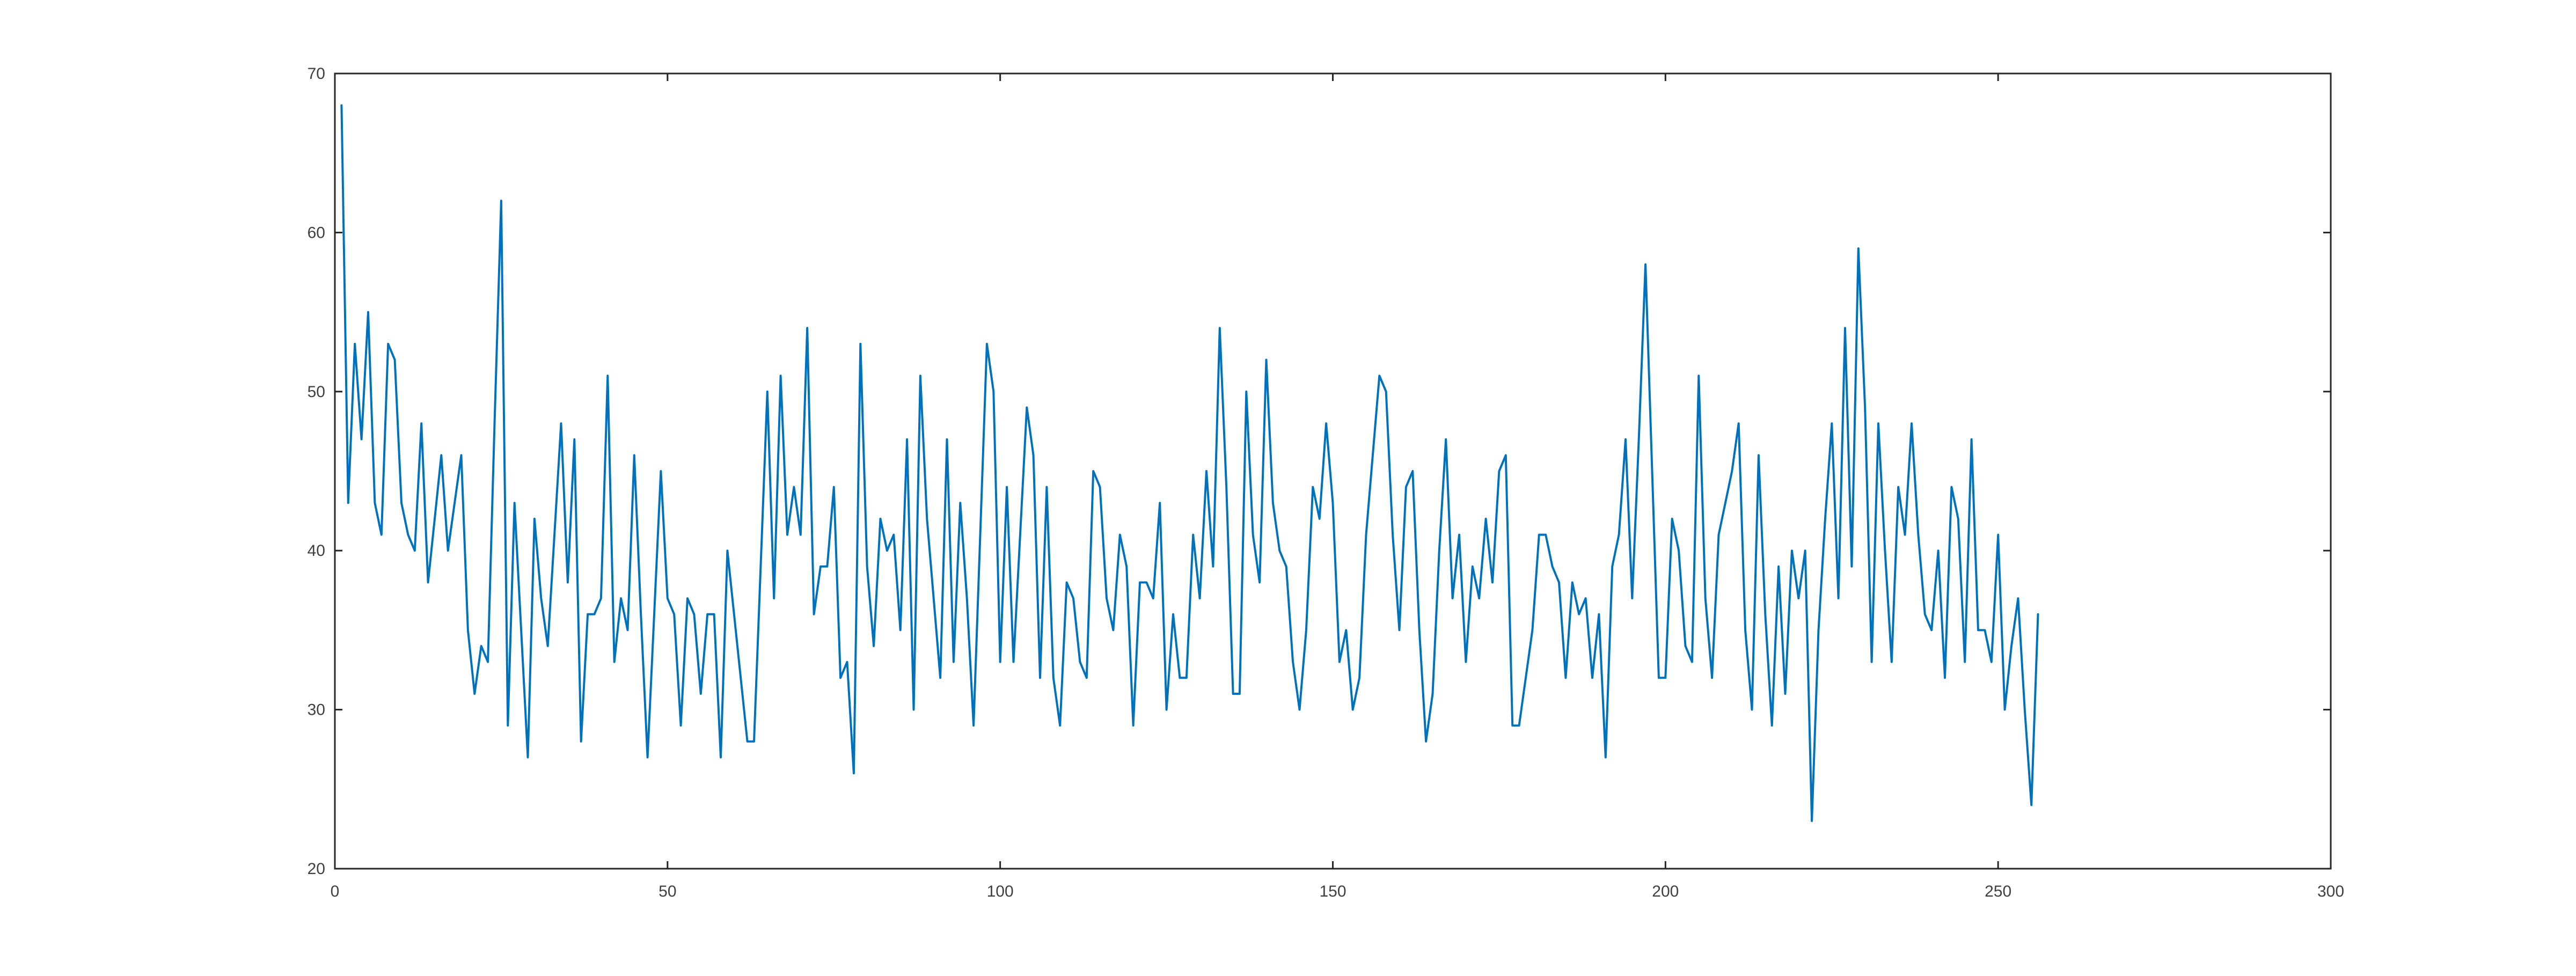 The height and width of the screenshot is (976, 2576). Describe the element at coordinates (316, 710) in the screenshot. I see `y-tick-label: 30` at that location.